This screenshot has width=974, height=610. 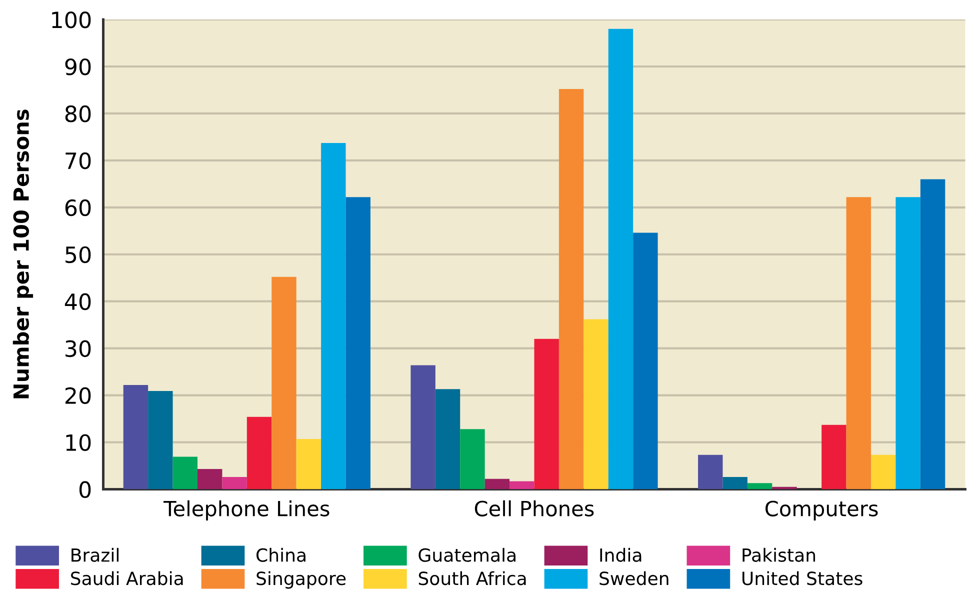 What do you see at coordinates (78, 207) in the screenshot?
I see `y-tick-label: 60` at bounding box center [78, 207].